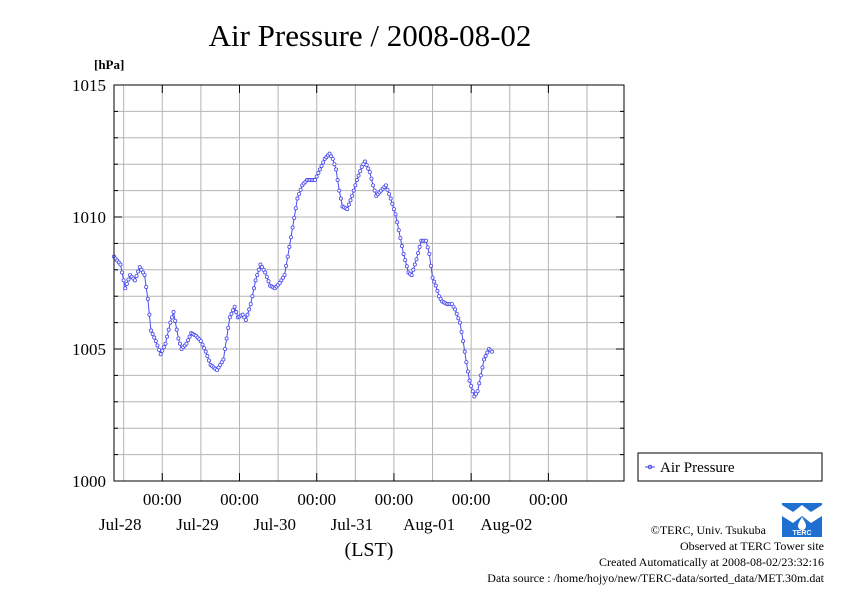 This screenshot has height=595, width=842. What do you see at coordinates (89, 481) in the screenshot?
I see `y-tick-label: 1000` at bounding box center [89, 481].